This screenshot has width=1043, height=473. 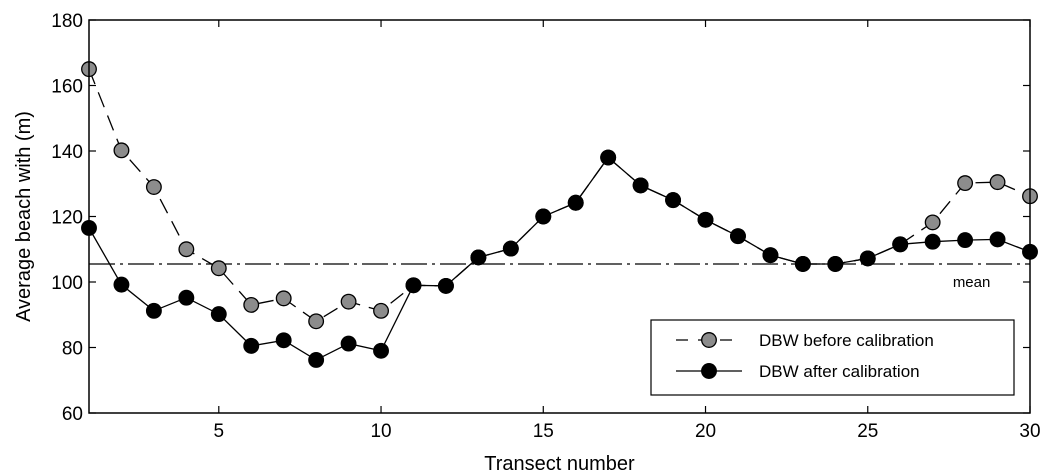 I want to click on y-tick-label: 120, so click(x=67, y=218).